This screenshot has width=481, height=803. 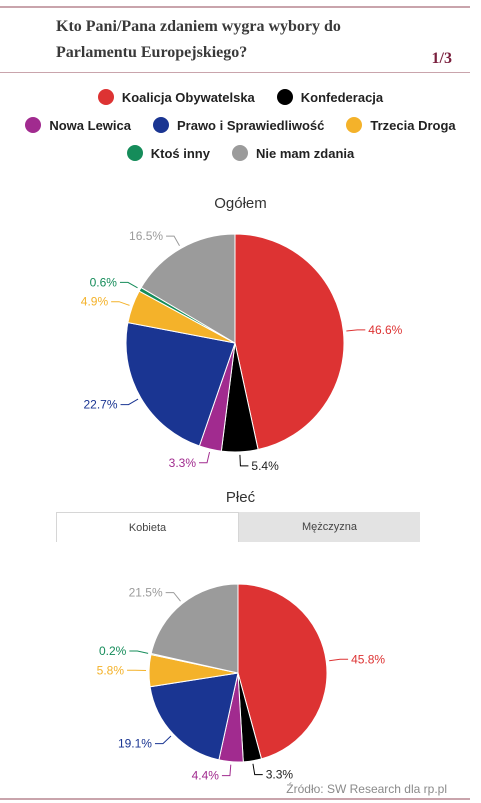 I want to click on legend-swatch-nie-mam-zdania, so click(x=239, y=153).